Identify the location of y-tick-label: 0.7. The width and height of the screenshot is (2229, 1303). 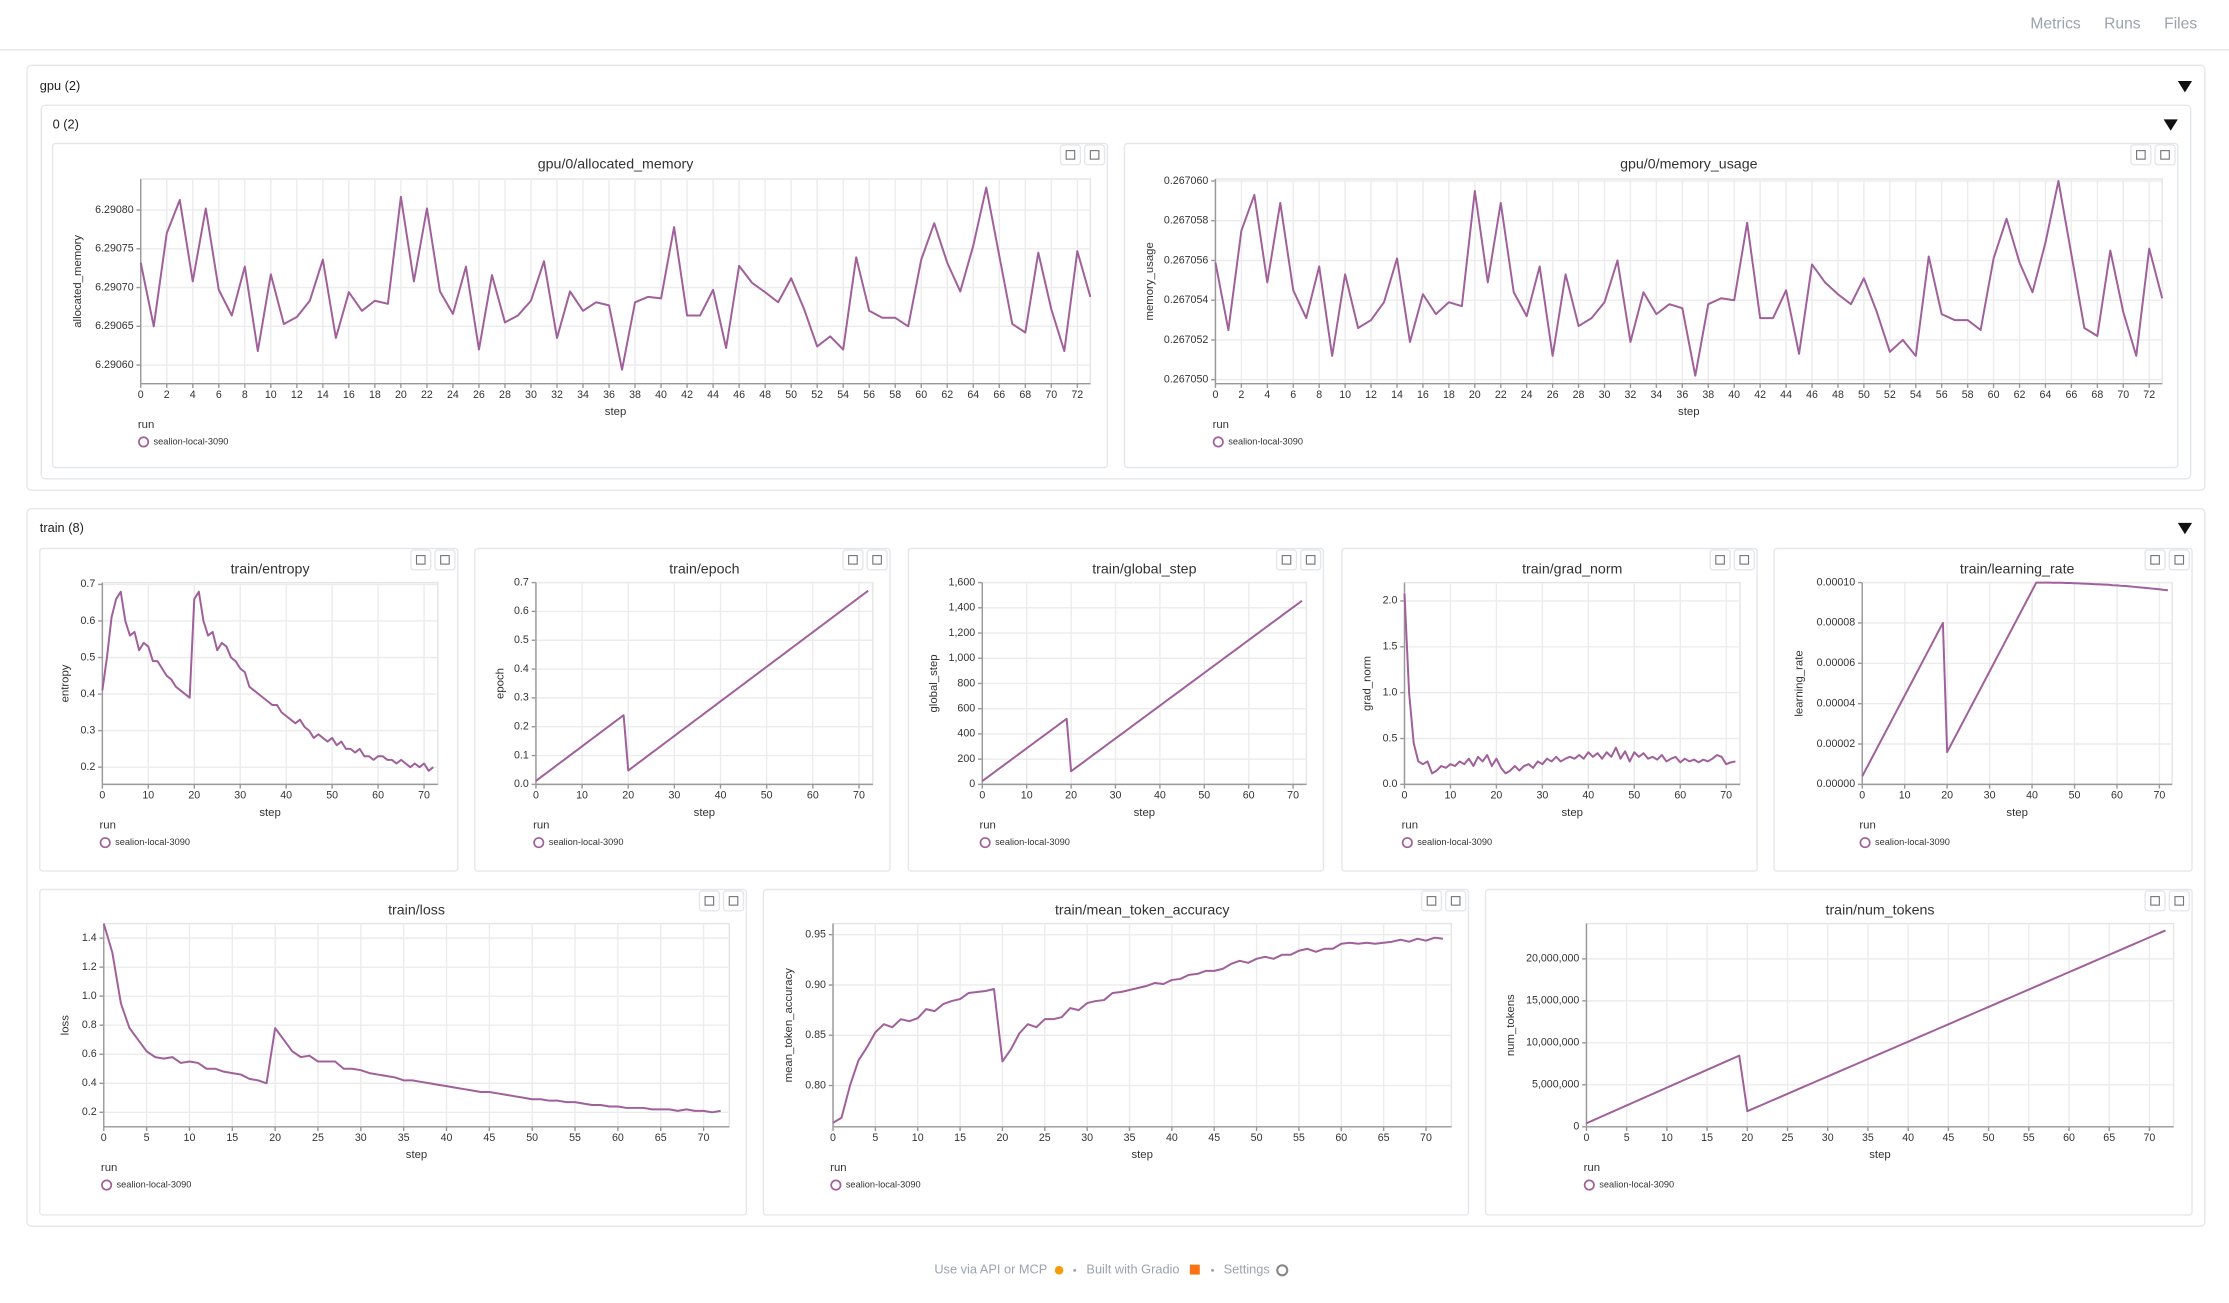
(87, 584).